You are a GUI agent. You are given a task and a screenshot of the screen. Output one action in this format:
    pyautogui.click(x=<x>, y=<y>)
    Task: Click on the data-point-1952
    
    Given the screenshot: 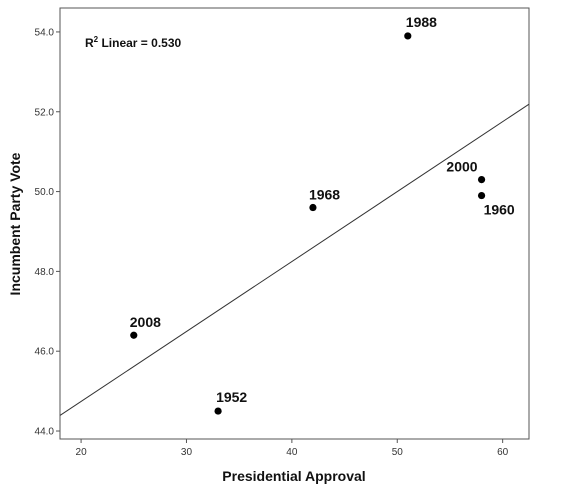 What is the action you would take?
    pyautogui.click(x=218, y=411)
    